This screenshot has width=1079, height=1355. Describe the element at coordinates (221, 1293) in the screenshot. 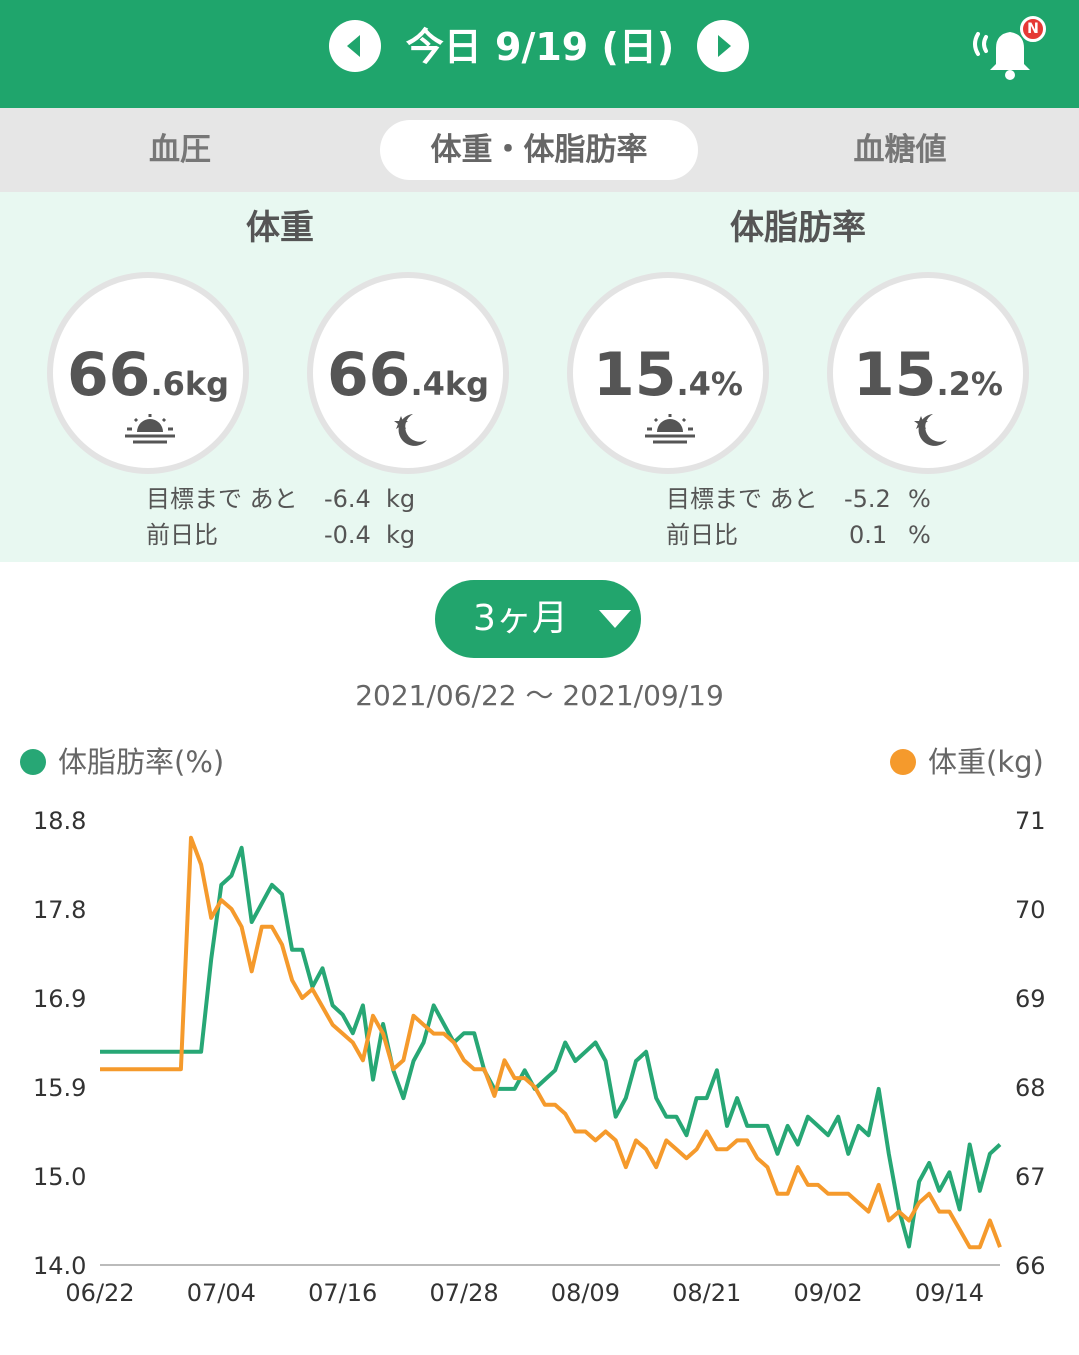

I see `x-tick-label: 07/04` at that location.